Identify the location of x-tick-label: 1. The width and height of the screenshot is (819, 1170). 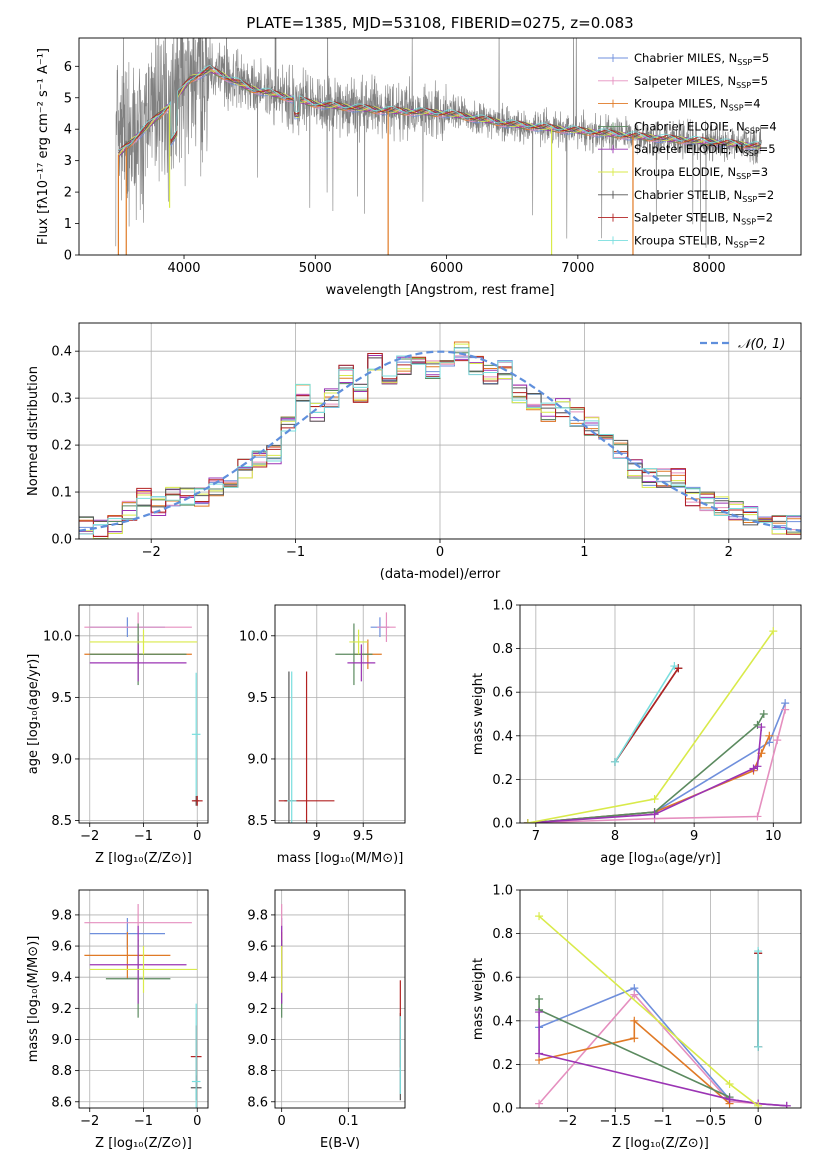
(584, 552).